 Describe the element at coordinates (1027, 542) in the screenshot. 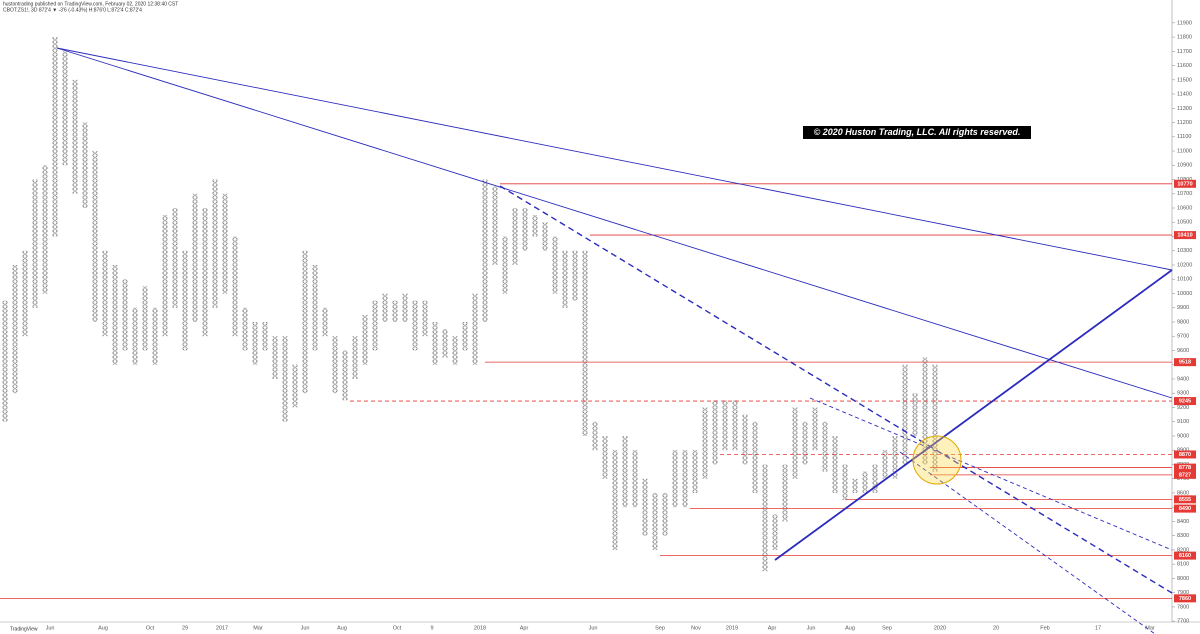

I see `trend-line` at that location.